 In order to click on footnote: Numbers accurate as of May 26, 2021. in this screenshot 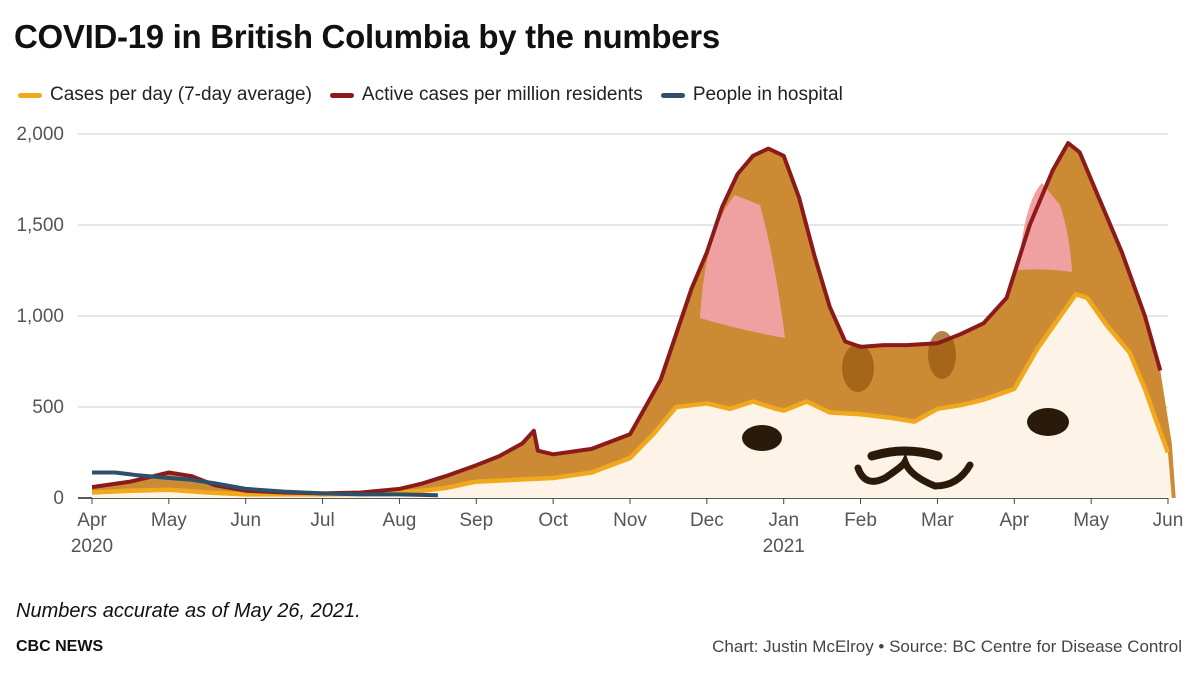, I will do `click(188, 611)`.